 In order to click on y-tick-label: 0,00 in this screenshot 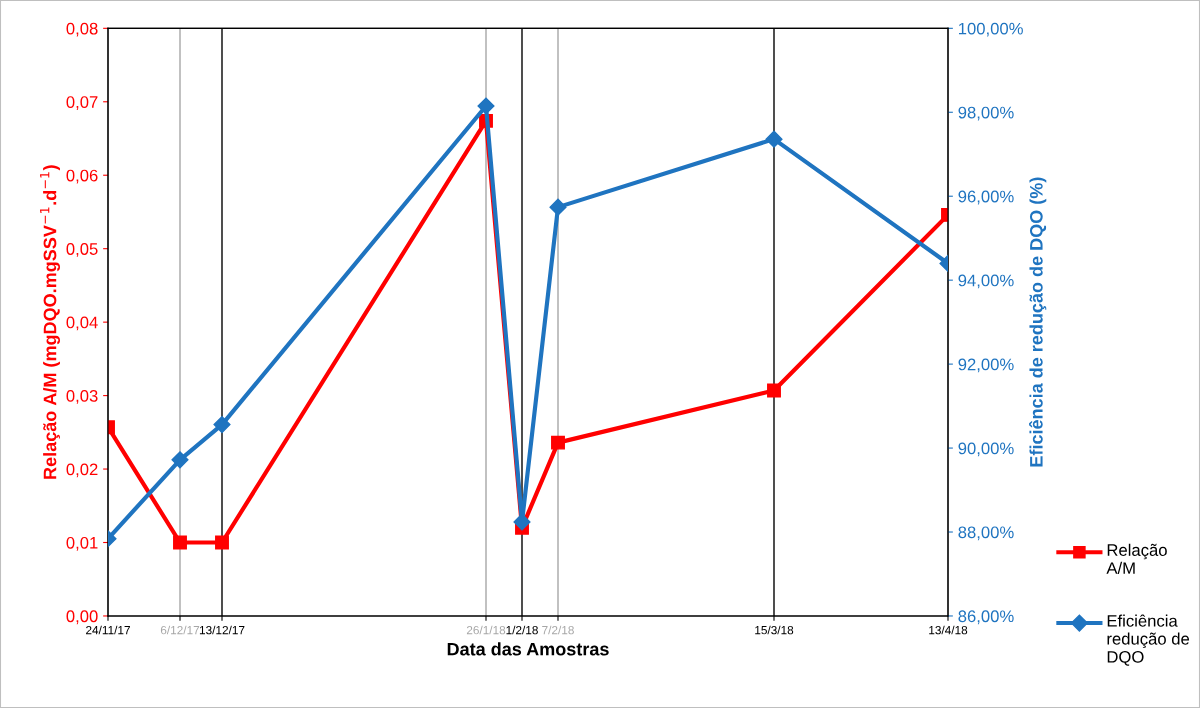, I will do `click(82, 617)`.